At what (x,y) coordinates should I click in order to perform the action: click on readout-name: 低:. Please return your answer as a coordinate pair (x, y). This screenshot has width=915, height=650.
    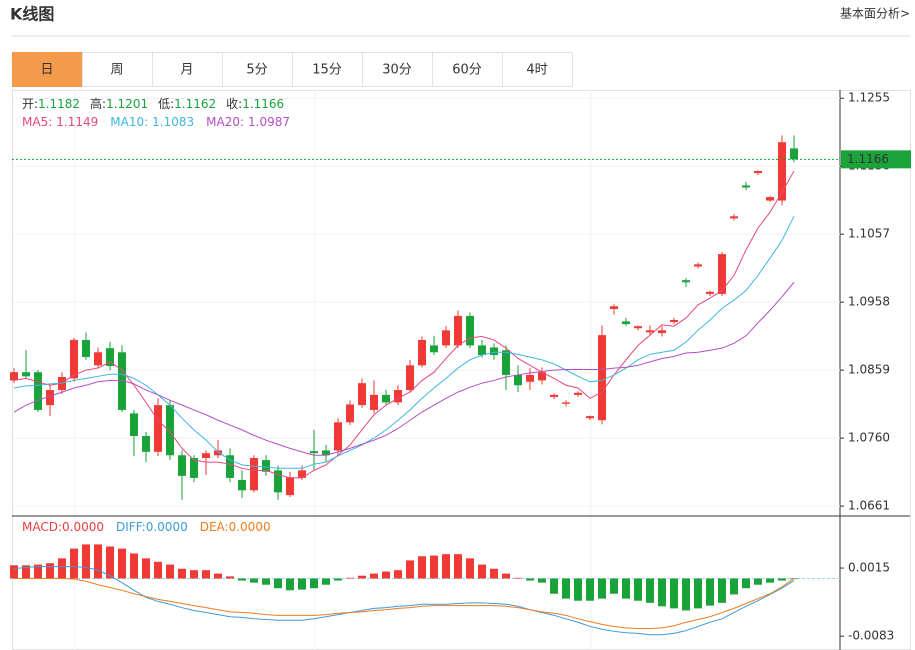
    Looking at the image, I should click on (166, 104).